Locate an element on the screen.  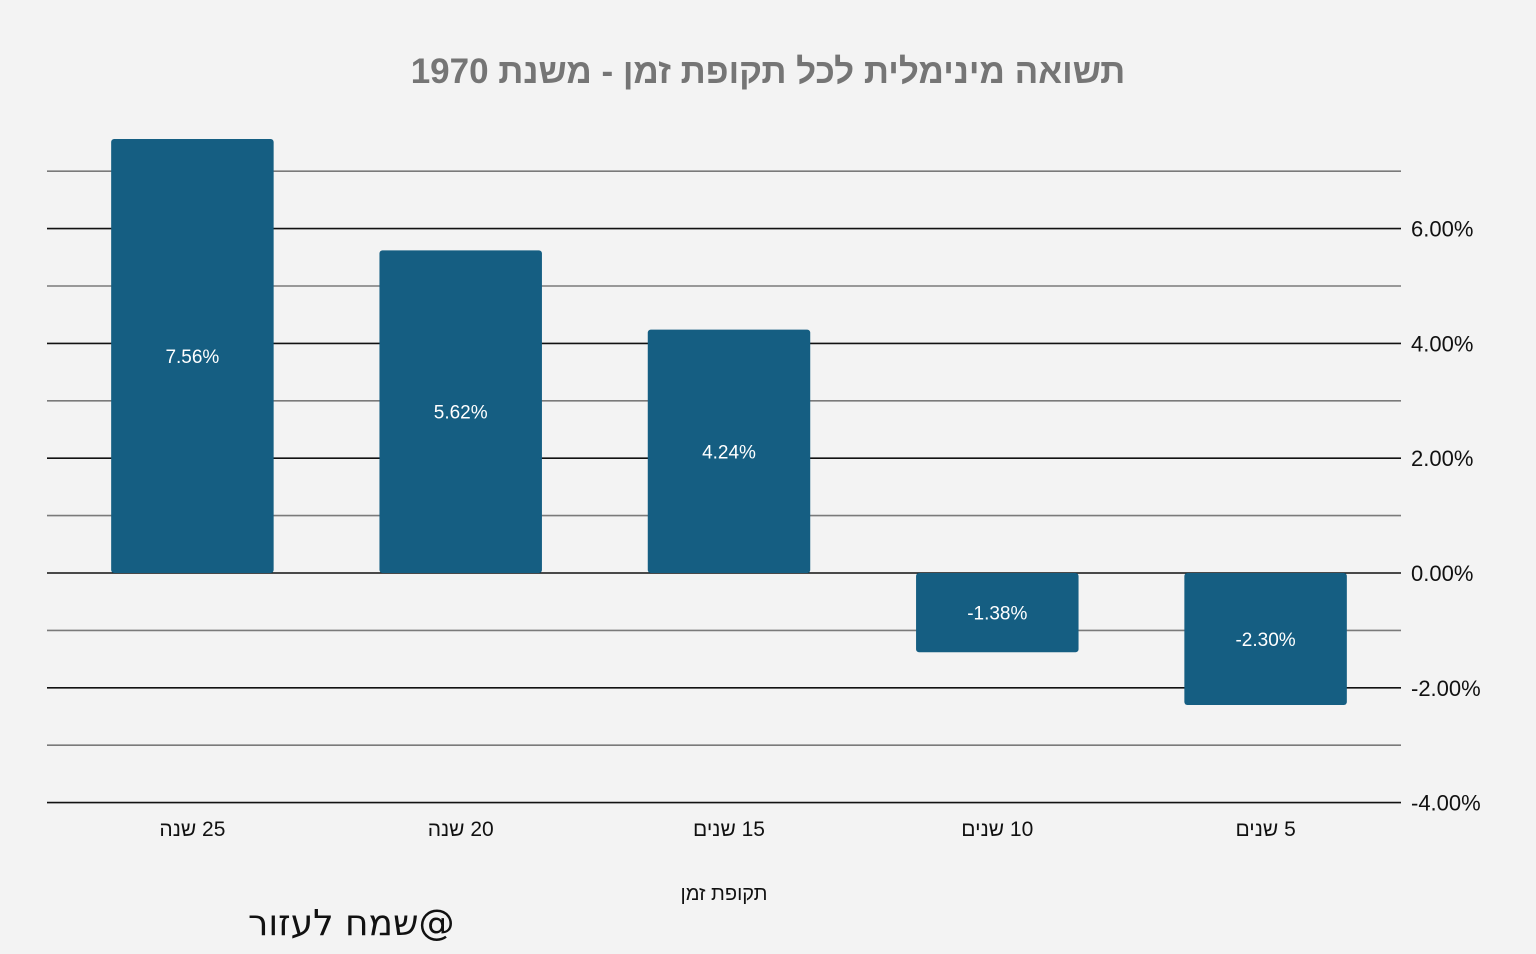
x-axis-categories: 25 שנה 20 שנה 15 שנים 10 שנים 5 שנים is located at coordinates (727, 829).